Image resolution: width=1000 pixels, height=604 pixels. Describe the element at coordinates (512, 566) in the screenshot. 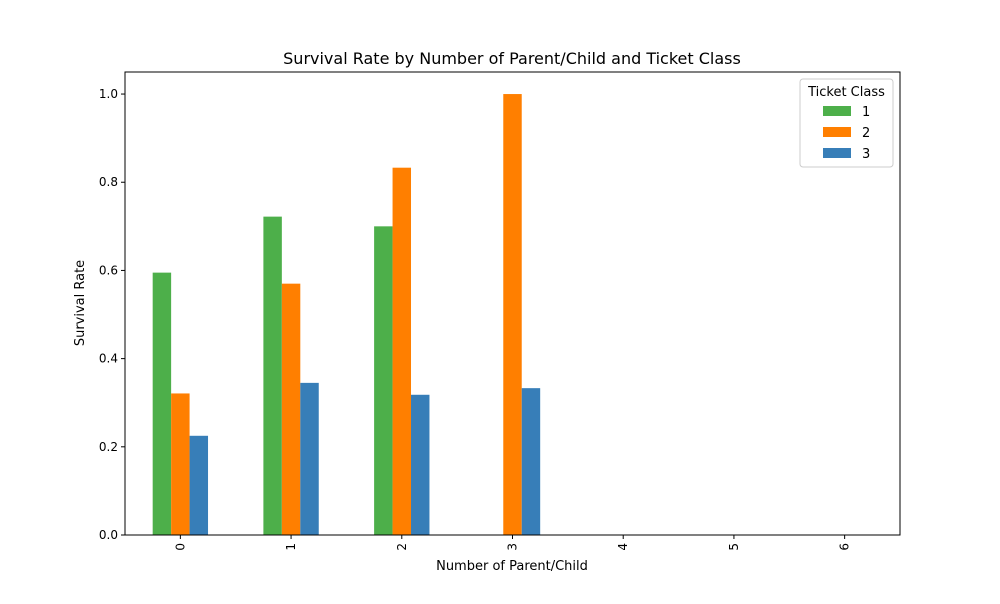

I see `x-axis-label: Number of Parent/Child` at that location.